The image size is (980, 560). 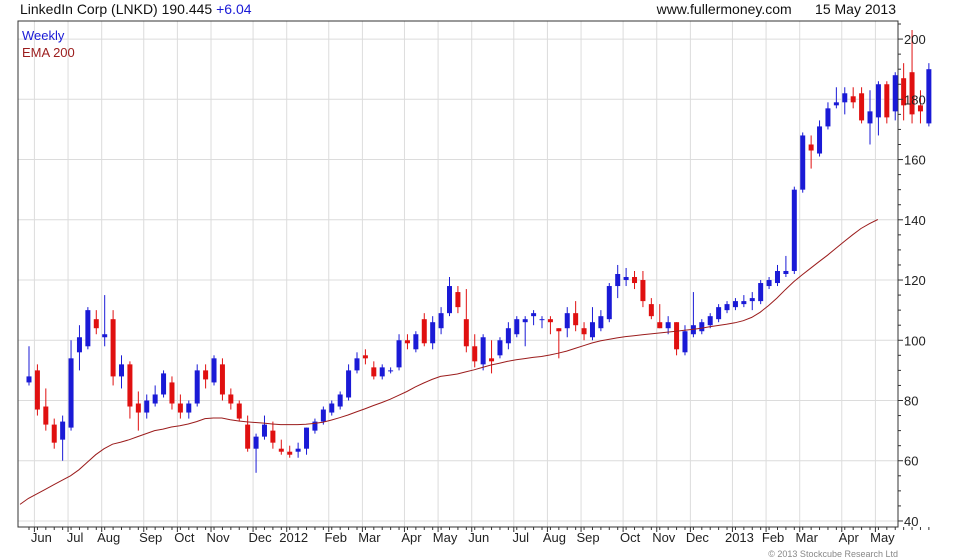 I want to click on y-tick-label: 200, so click(x=915, y=39).